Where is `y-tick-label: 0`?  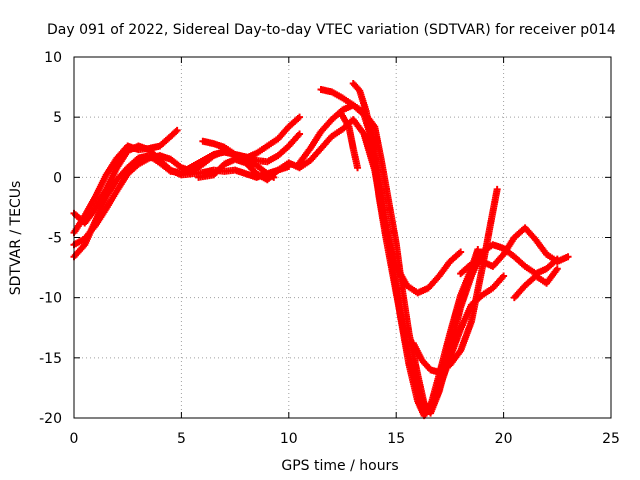
y-tick-label: 0 is located at coordinates (57, 178).